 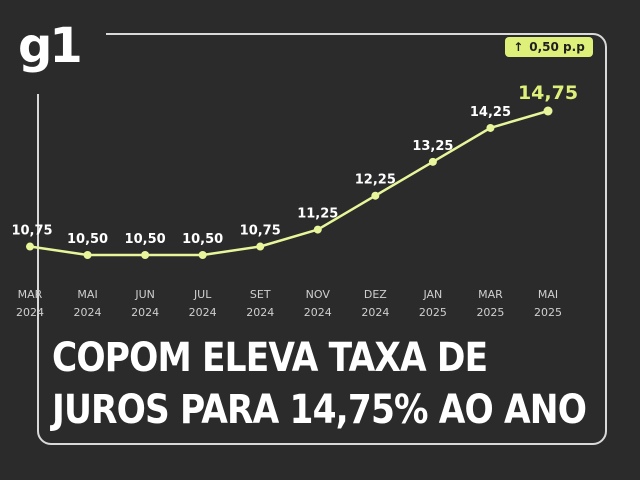 I want to click on x-tick-month: DEZ, so click(x=375, y=294).